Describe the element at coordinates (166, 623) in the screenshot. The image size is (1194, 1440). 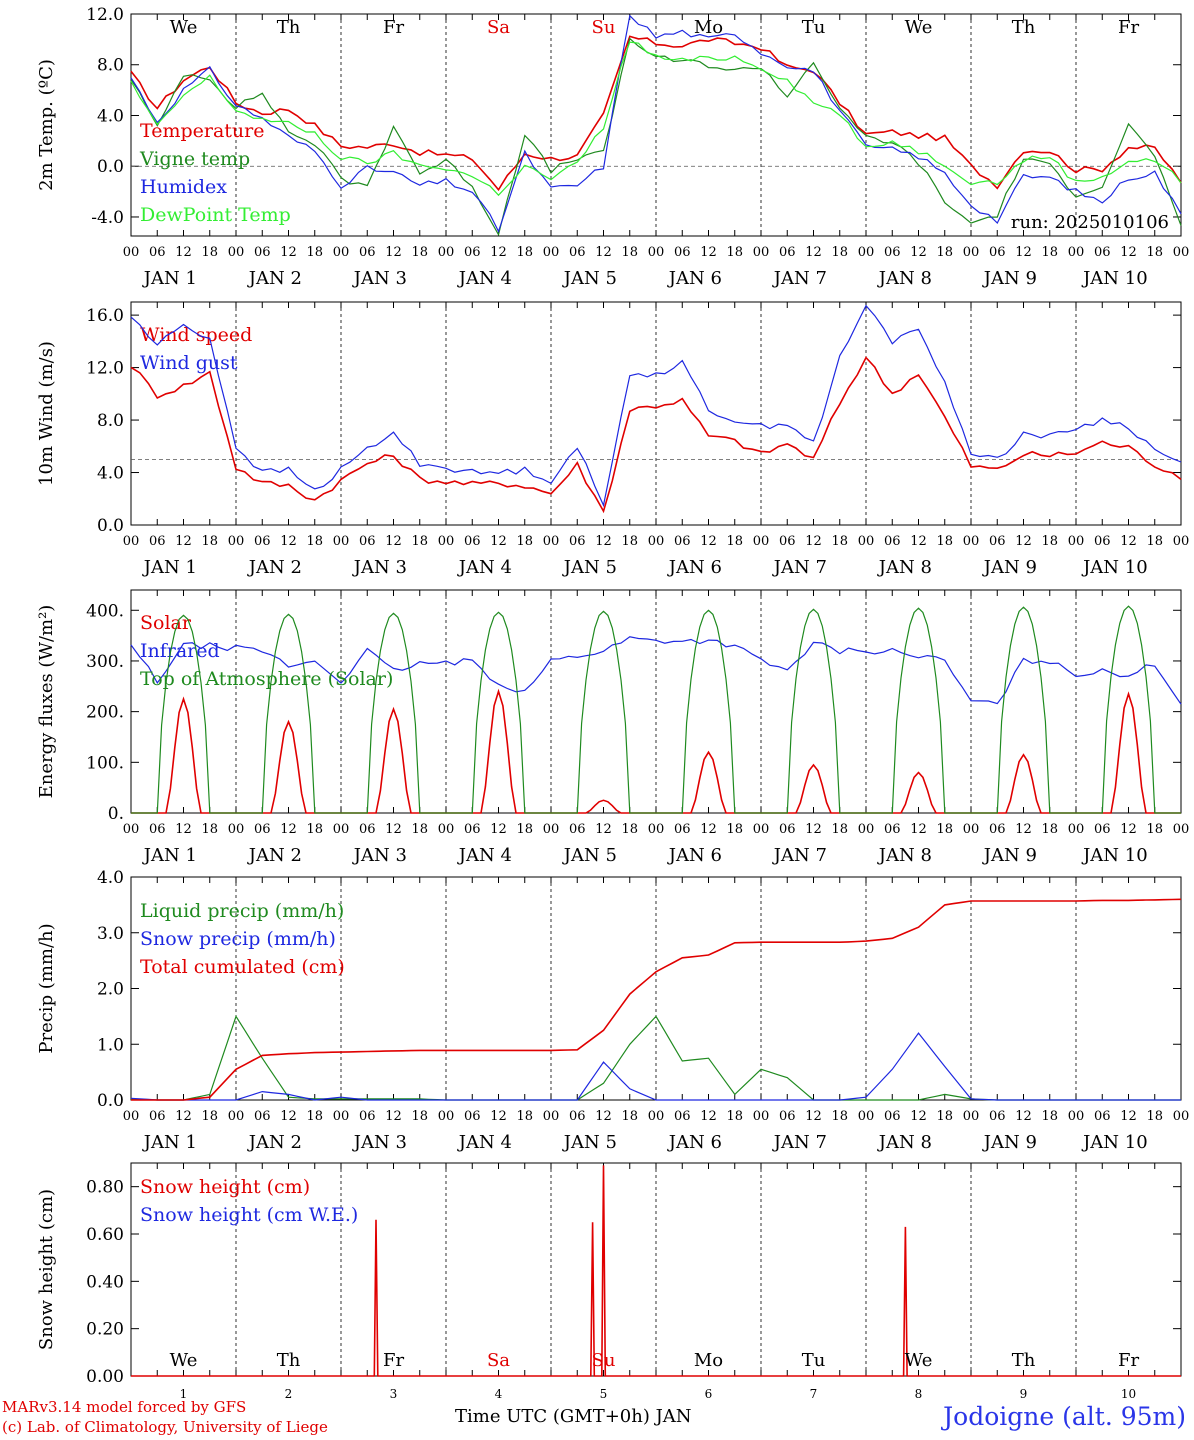
I see `legend-entry: Solar` at that location.